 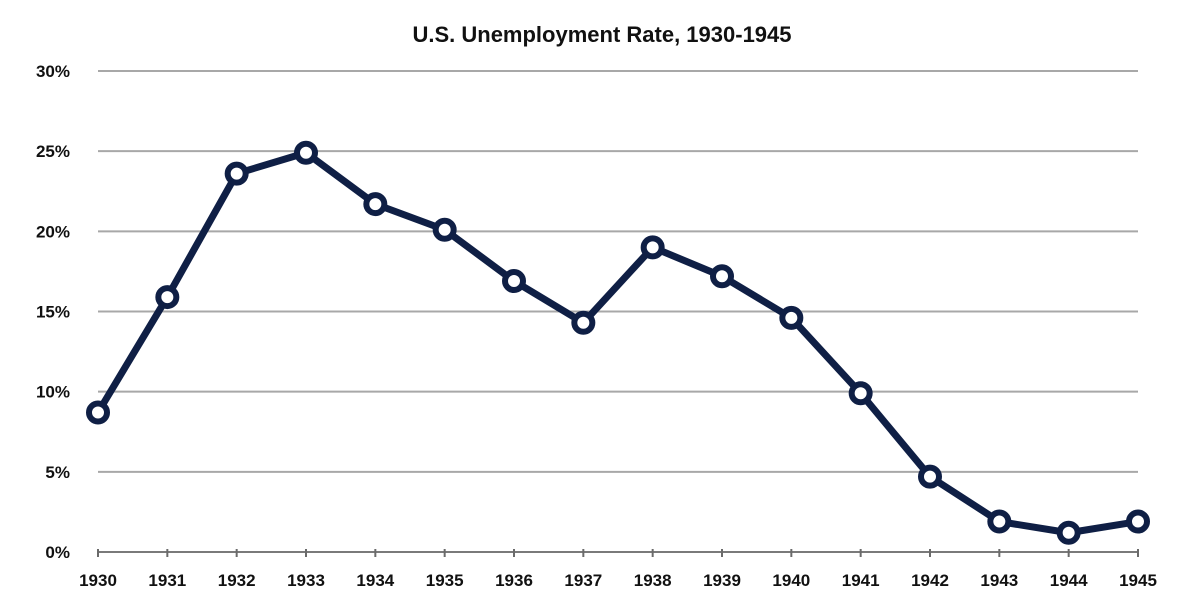 What do you see at coordinates (57, 472) in the screenshot?
I see `y-tick-label: 5%` at bounding box center [57, 472].